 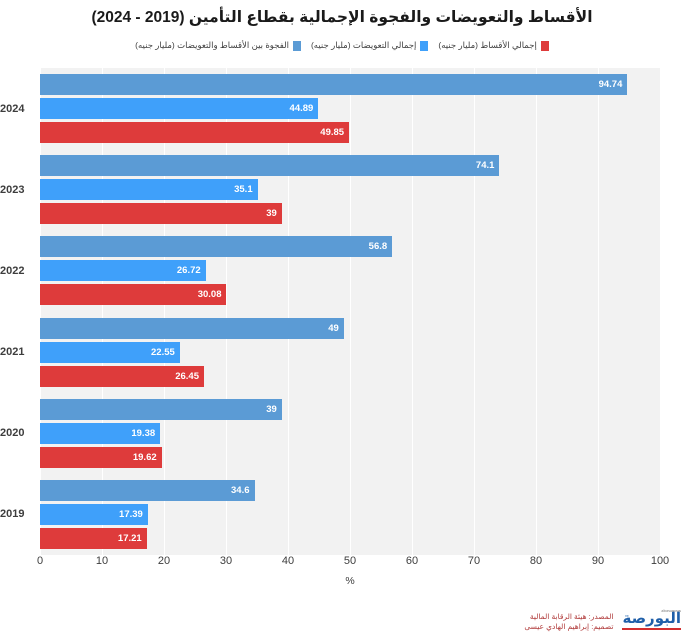 What do you see at coordinates (93, 538) in the screenshot?
I see `bar: 17.21` at bounding box center [93, 538].